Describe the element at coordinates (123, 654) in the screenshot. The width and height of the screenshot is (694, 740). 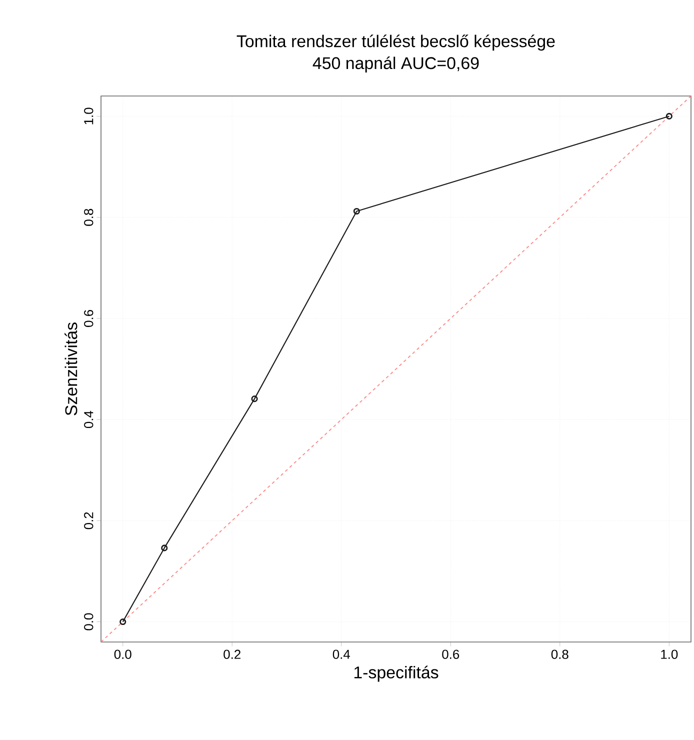
I see `x-tick-label: 0.0` at that location.